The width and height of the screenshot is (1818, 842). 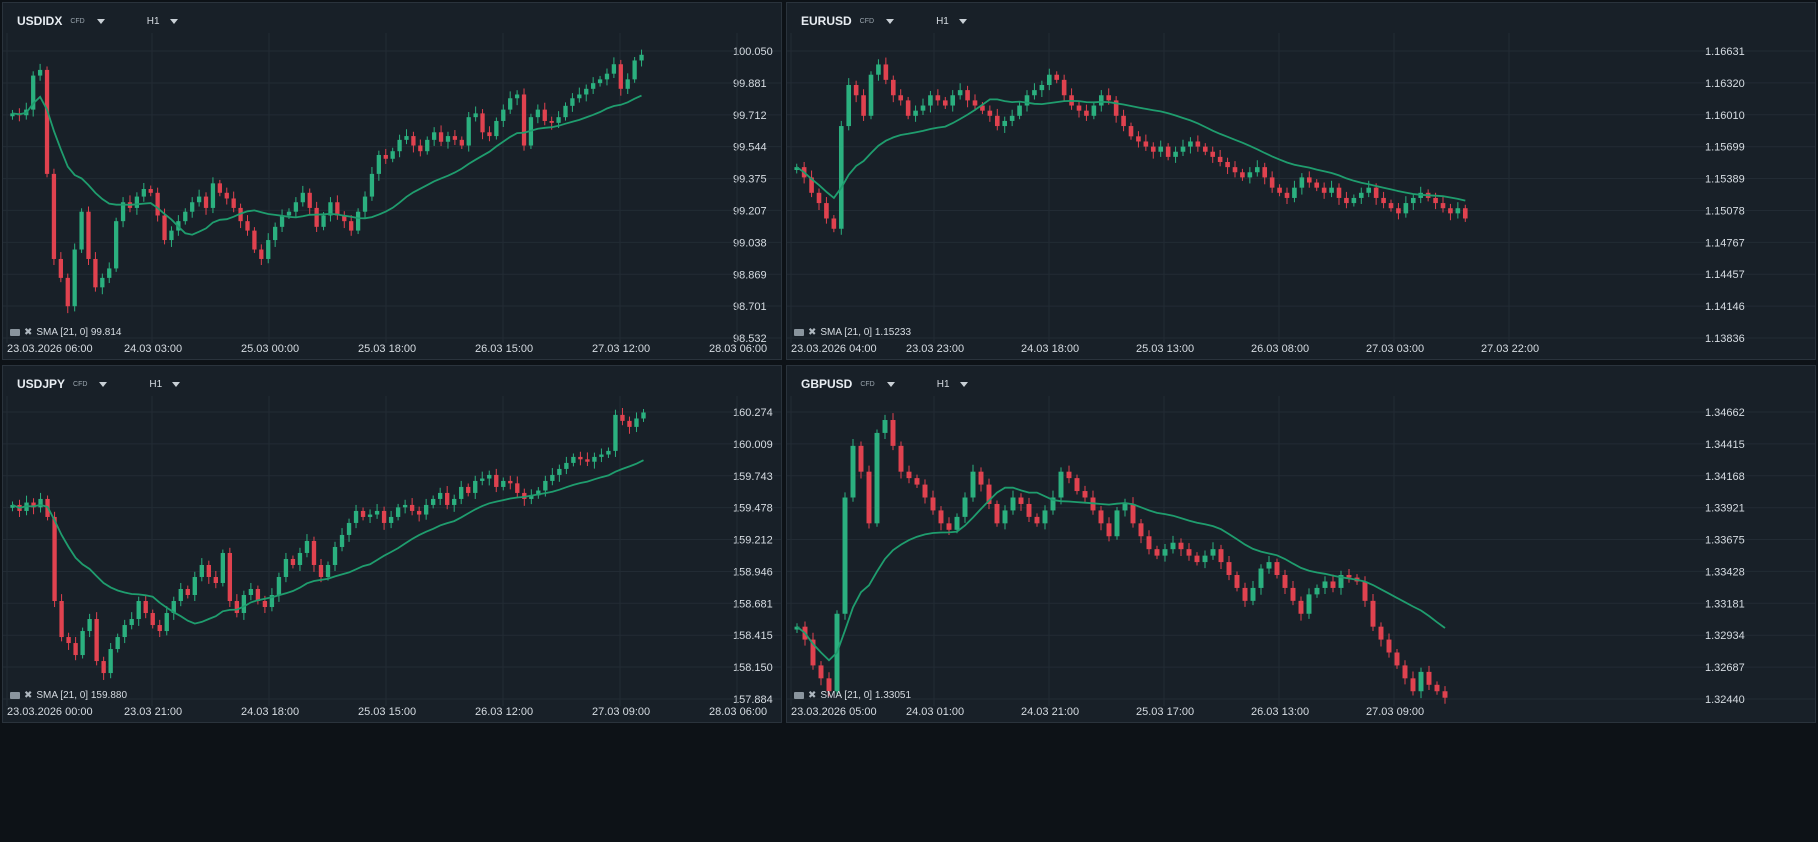 What do you see at coordinates (80, 384) in the screenshot?
I see `instrument-type: CFD` at bounding box center [80, 384].